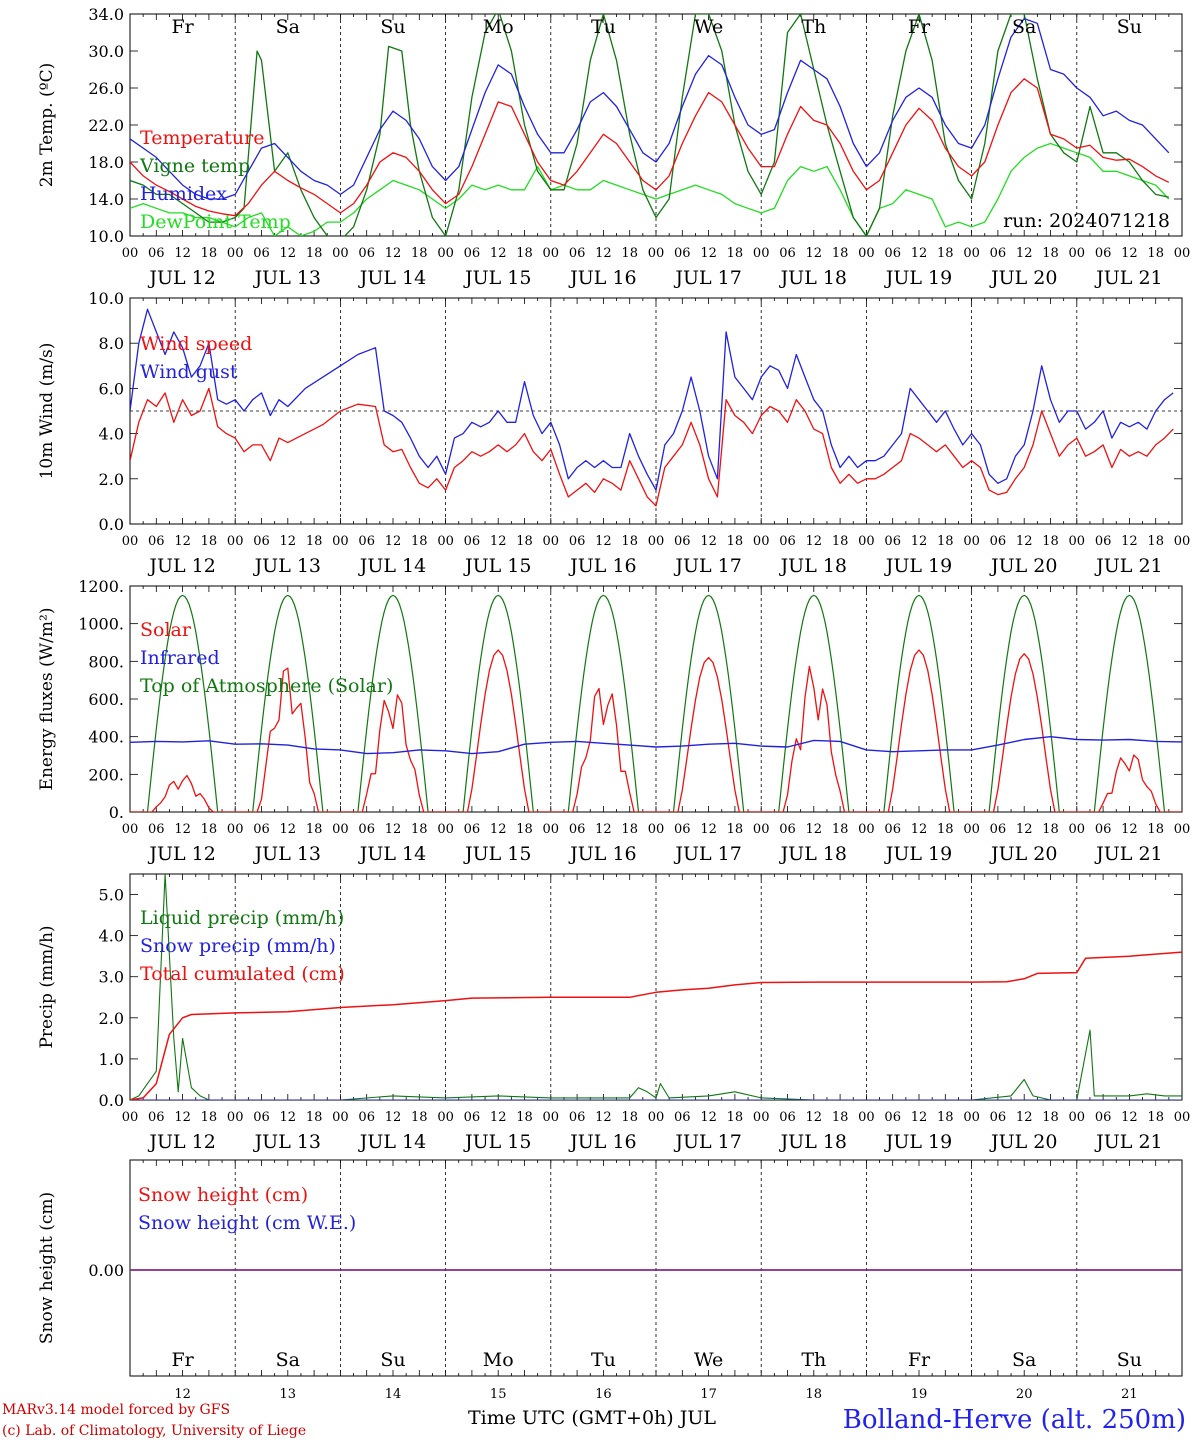  What do you see at coordinates (1024, 1360) in the screenshot?
I see `weekday-label: Sa` at bounding box center [1024, 1360].